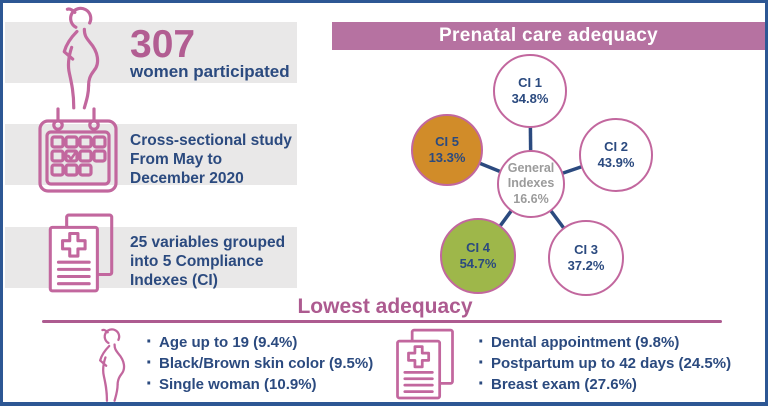 The width and height of the screenshot is (768, 406). I want to click on list-item: Dental appointment (9.8%), so click(604, 342).